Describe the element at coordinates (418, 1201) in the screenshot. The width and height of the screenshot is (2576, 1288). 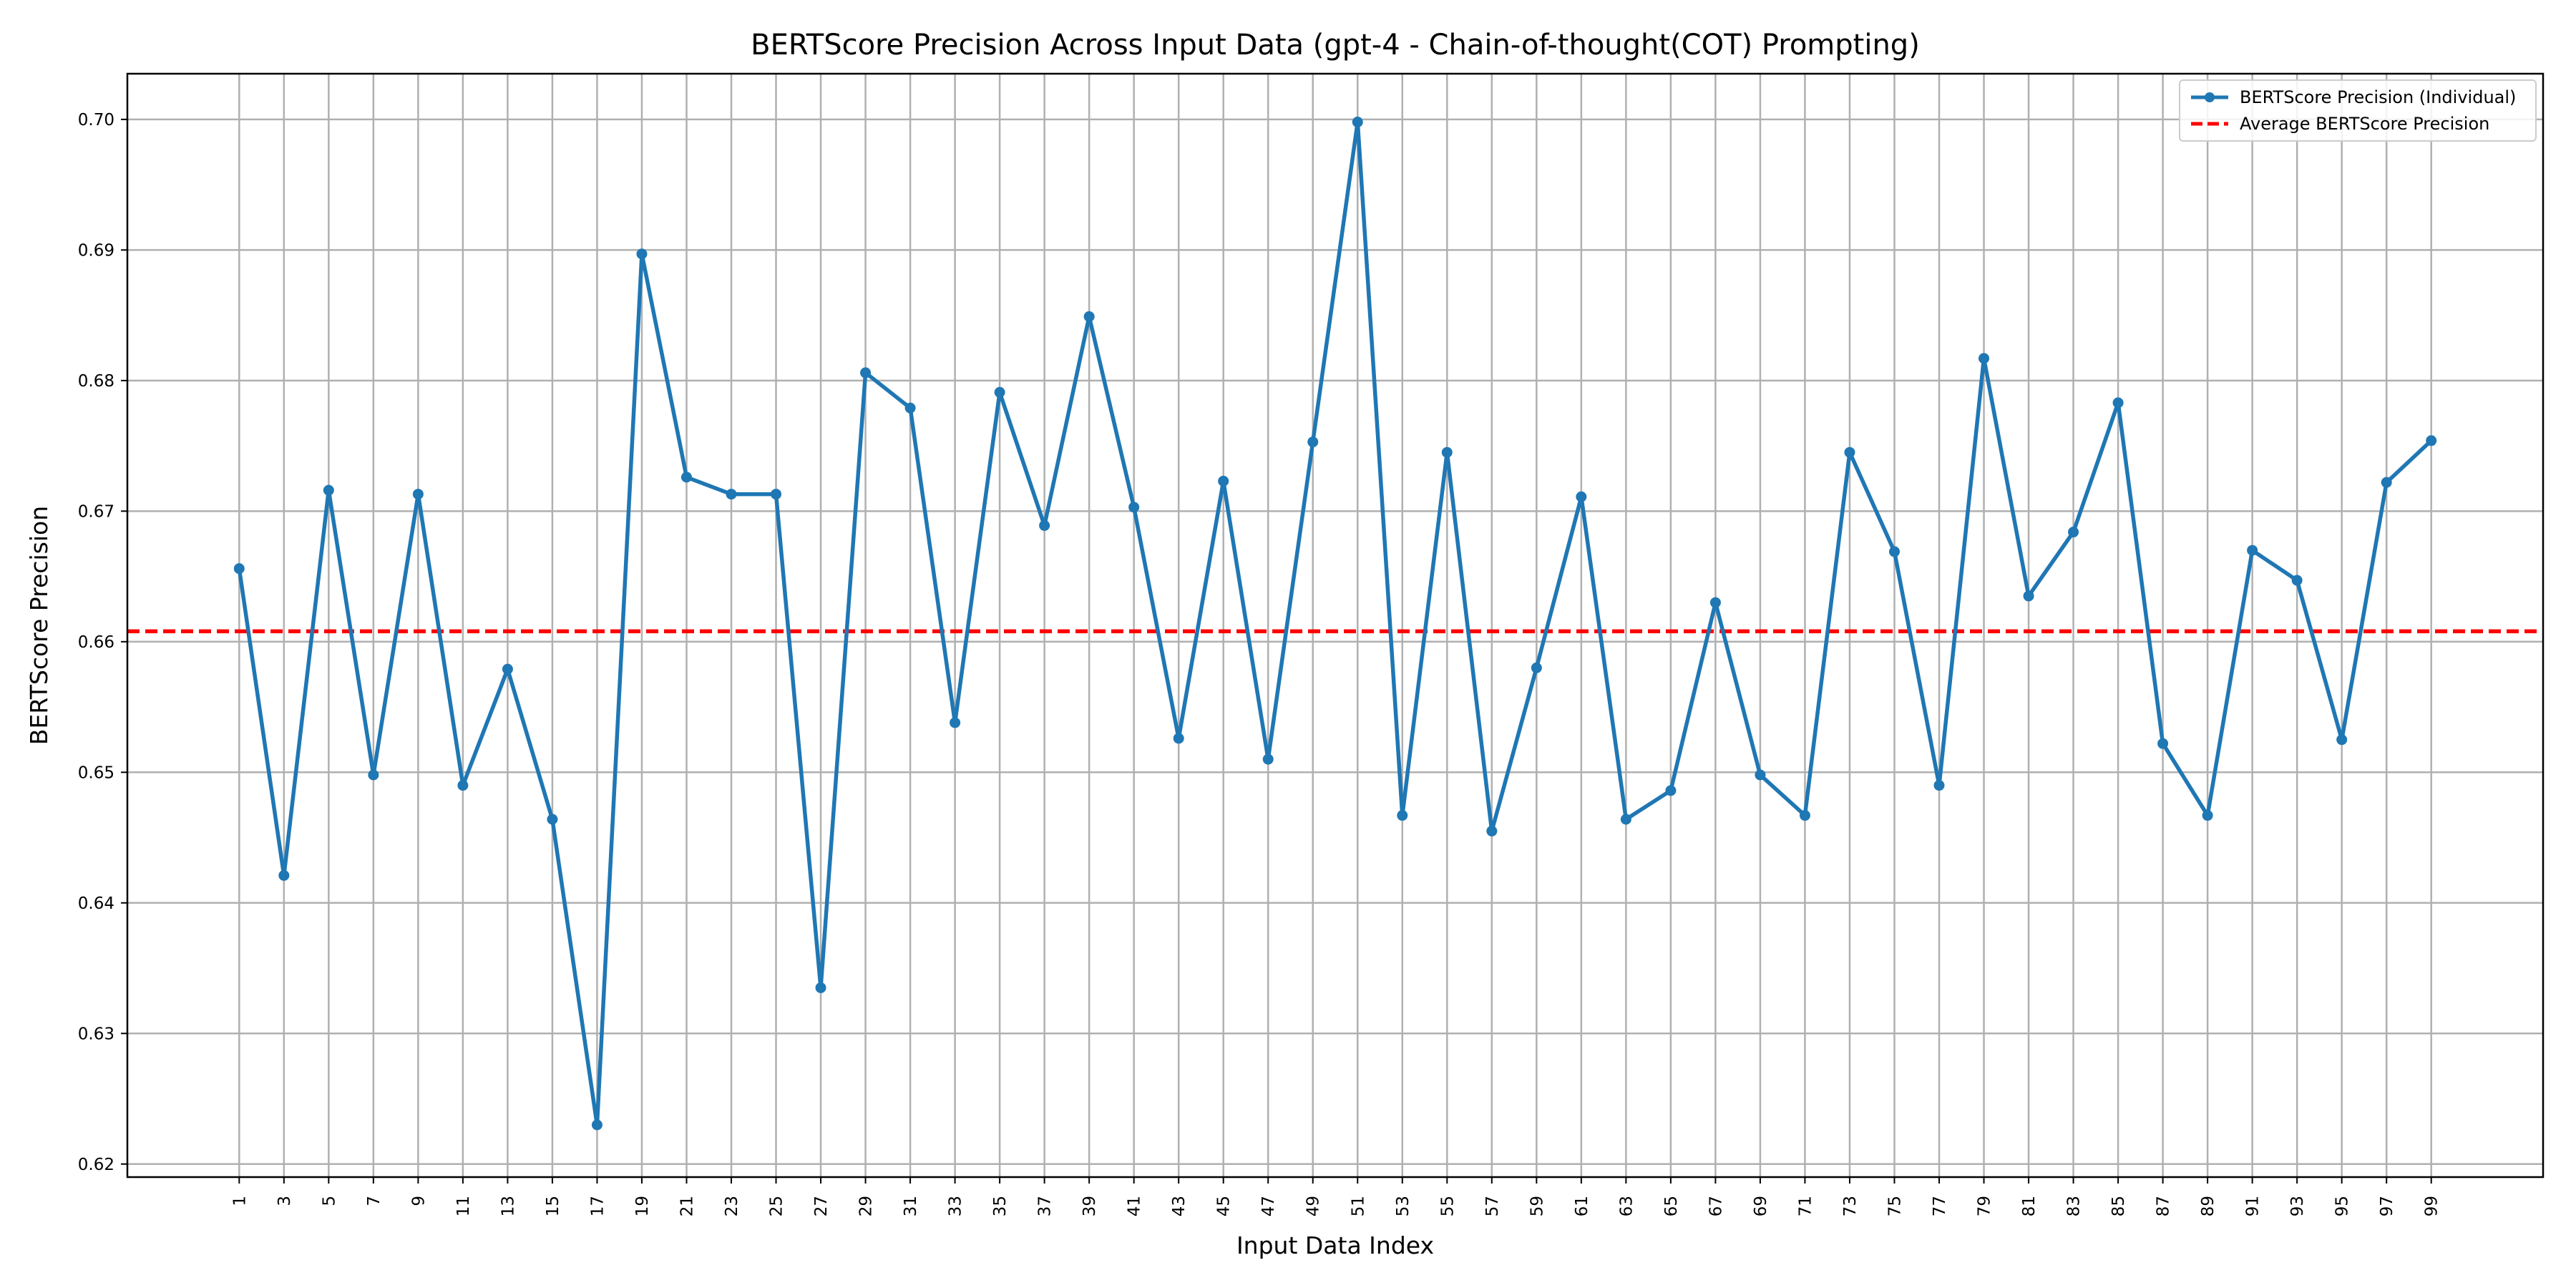
I see `x-tick-label: 9` at that location.